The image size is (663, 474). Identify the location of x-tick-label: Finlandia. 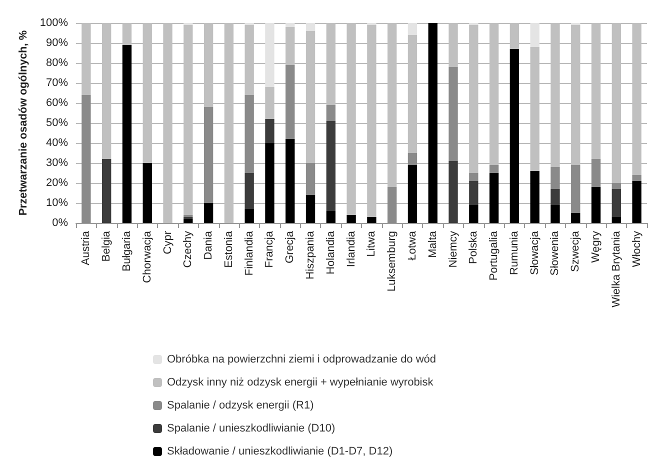
(249, 253).